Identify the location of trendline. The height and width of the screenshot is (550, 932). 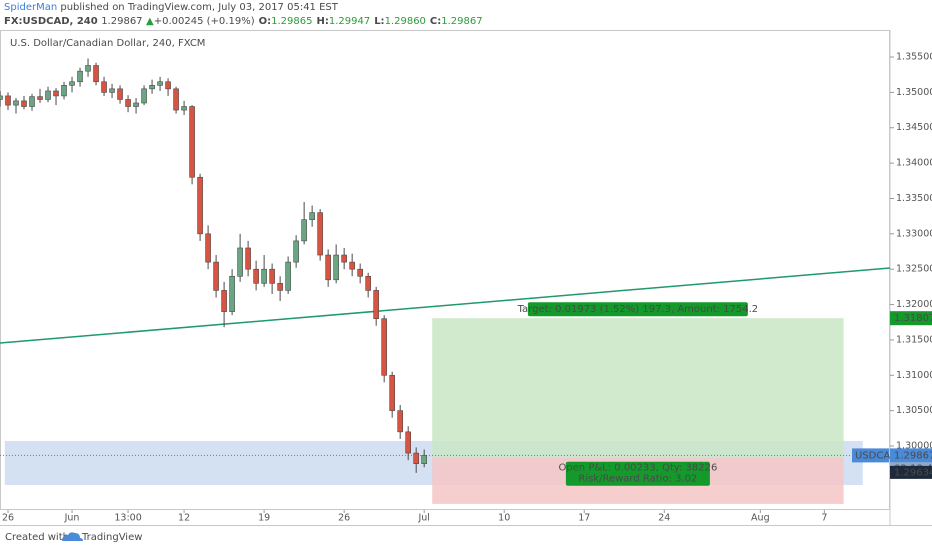
(445, 305).